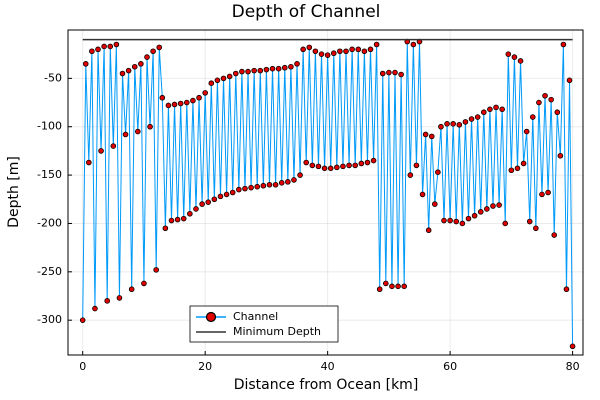  Describe the element at coordinates (306, 12) in the screenshot. I see `chart-title: Depth of Channel` at that location.